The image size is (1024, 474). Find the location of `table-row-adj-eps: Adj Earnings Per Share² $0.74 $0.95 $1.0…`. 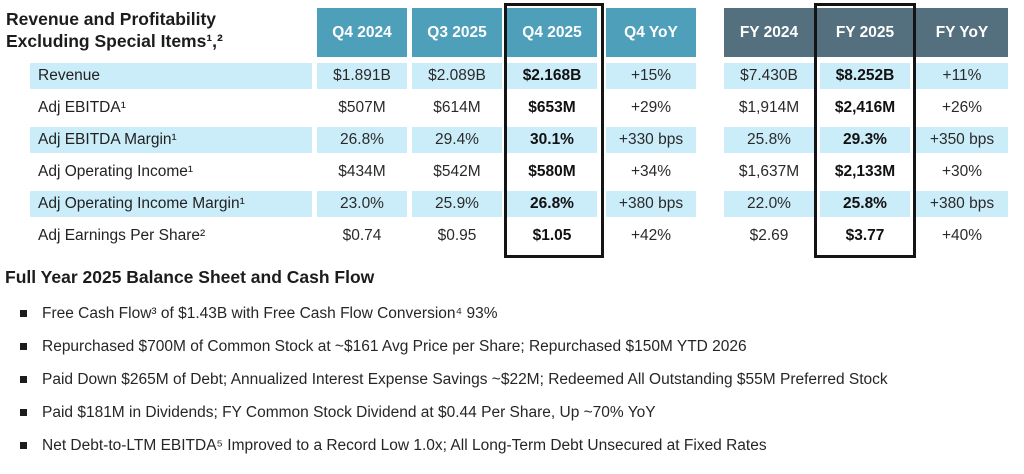

table-row-adj-eps: Adj Earnings Per Share² $0.74 $0.95 $1.0… is located at coordinates (512, 236).